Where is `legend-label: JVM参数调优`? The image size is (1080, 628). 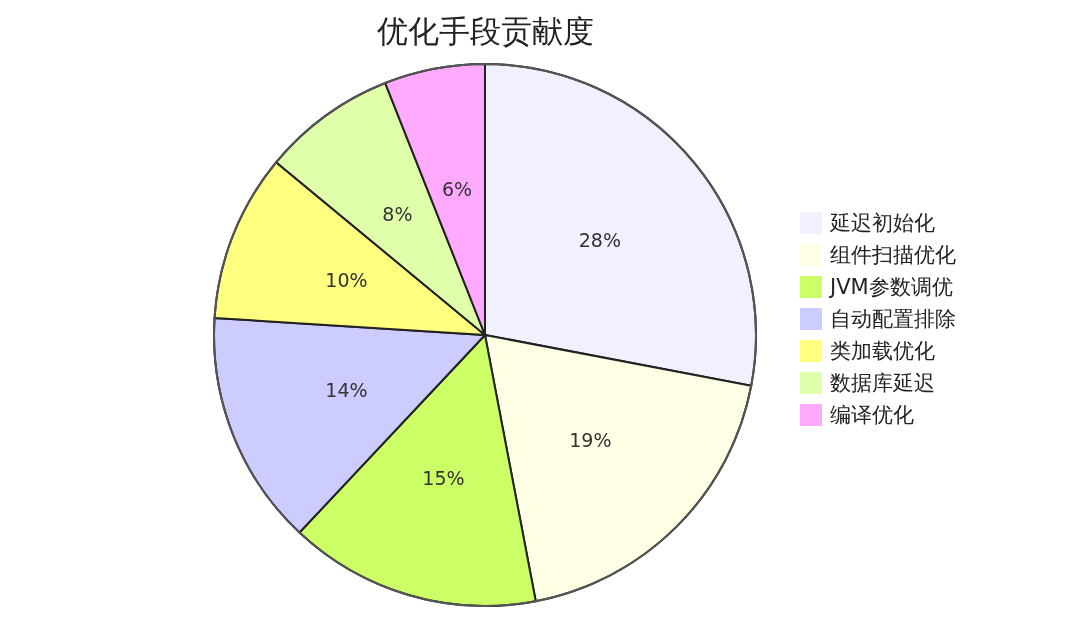 legend-label: JVM参数调优 is located at coordinates (890, 287).